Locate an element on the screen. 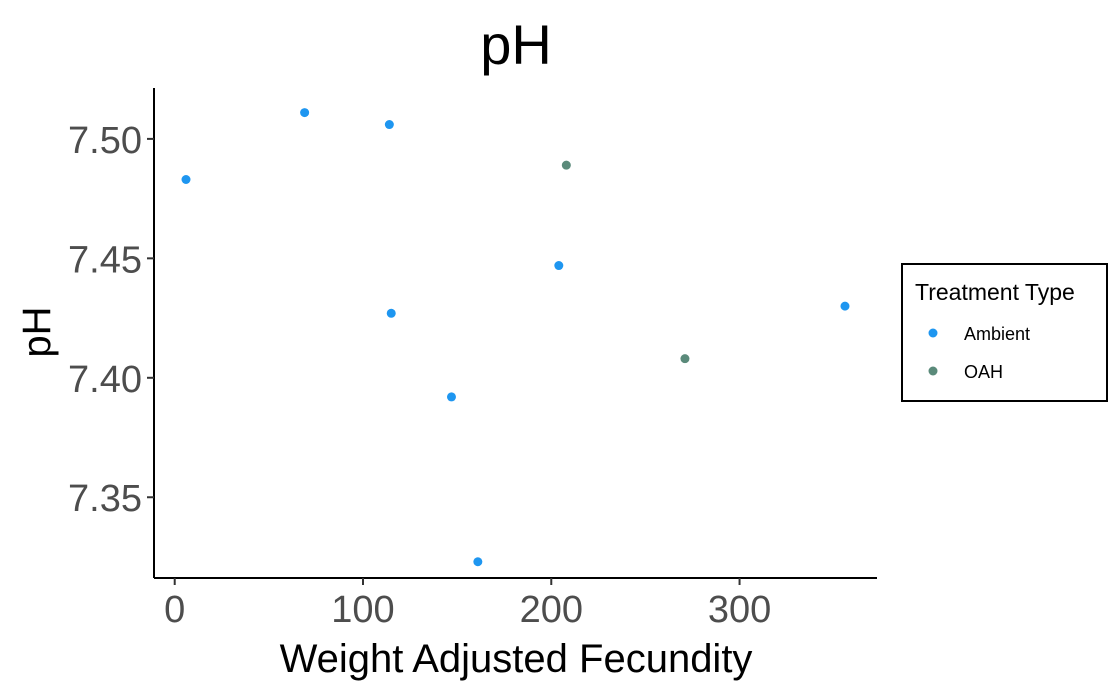  legend-title: Treatment Type is located at coordinates (995, 292).